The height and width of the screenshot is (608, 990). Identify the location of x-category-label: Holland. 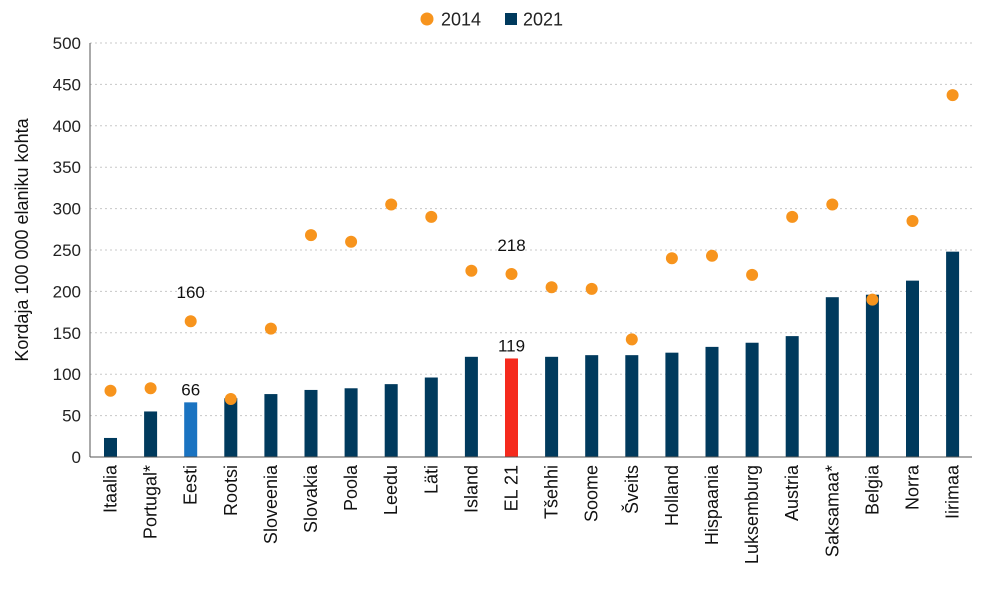
(672, 495).